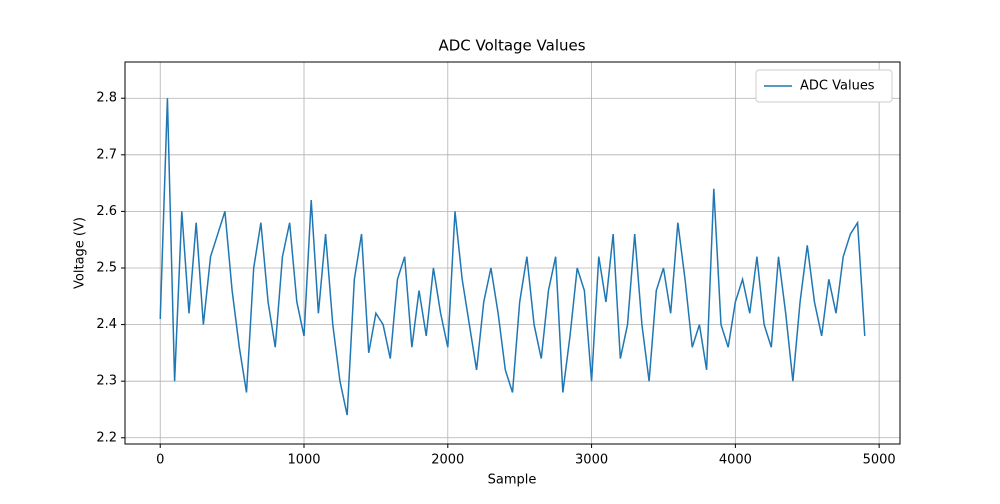 This screenshot has height=504, width=1000. Describe the element at coordinates (511, 46) in the screenshot. I see `chart-title: ADC Voltage Values` at that location.